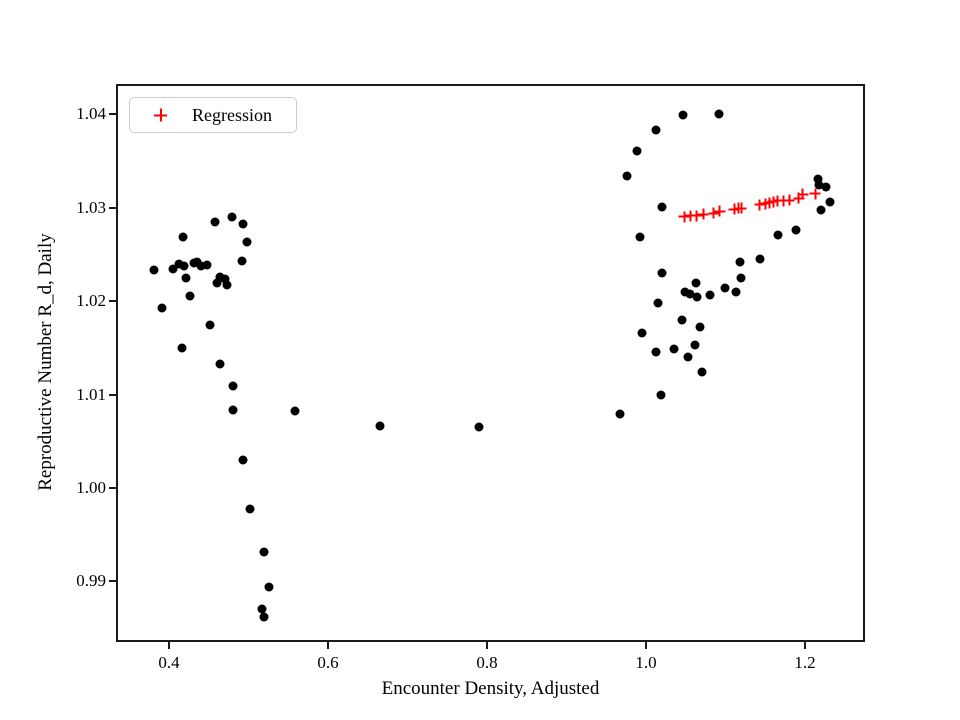  Describe the element at coordinates (487, 662) in the screenshot. I see `x-tick-label: 0.8` at that location.